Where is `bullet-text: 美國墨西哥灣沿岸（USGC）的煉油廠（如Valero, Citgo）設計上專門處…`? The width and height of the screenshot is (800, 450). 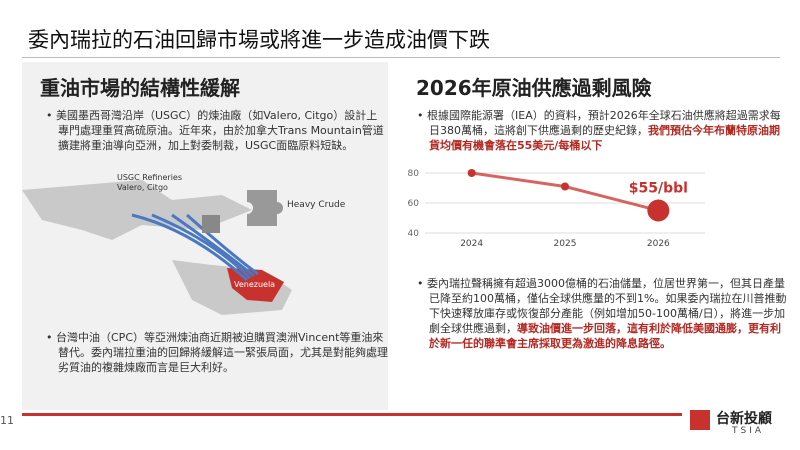 bullet-text: 美國墨西哥灣沿岸（USGC）的煉油廠（如Valero, Citgo）設計上專門處… is located at coordinates (220, 130).